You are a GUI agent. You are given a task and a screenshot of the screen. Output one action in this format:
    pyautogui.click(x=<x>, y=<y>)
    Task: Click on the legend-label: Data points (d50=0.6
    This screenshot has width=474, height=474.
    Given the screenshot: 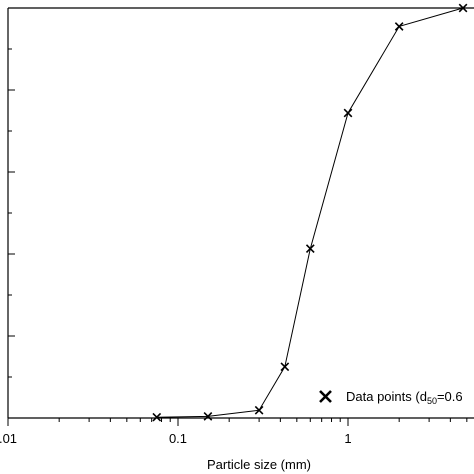 What is the action you would take?
    pyautogui.click(x=404, y=397)
    